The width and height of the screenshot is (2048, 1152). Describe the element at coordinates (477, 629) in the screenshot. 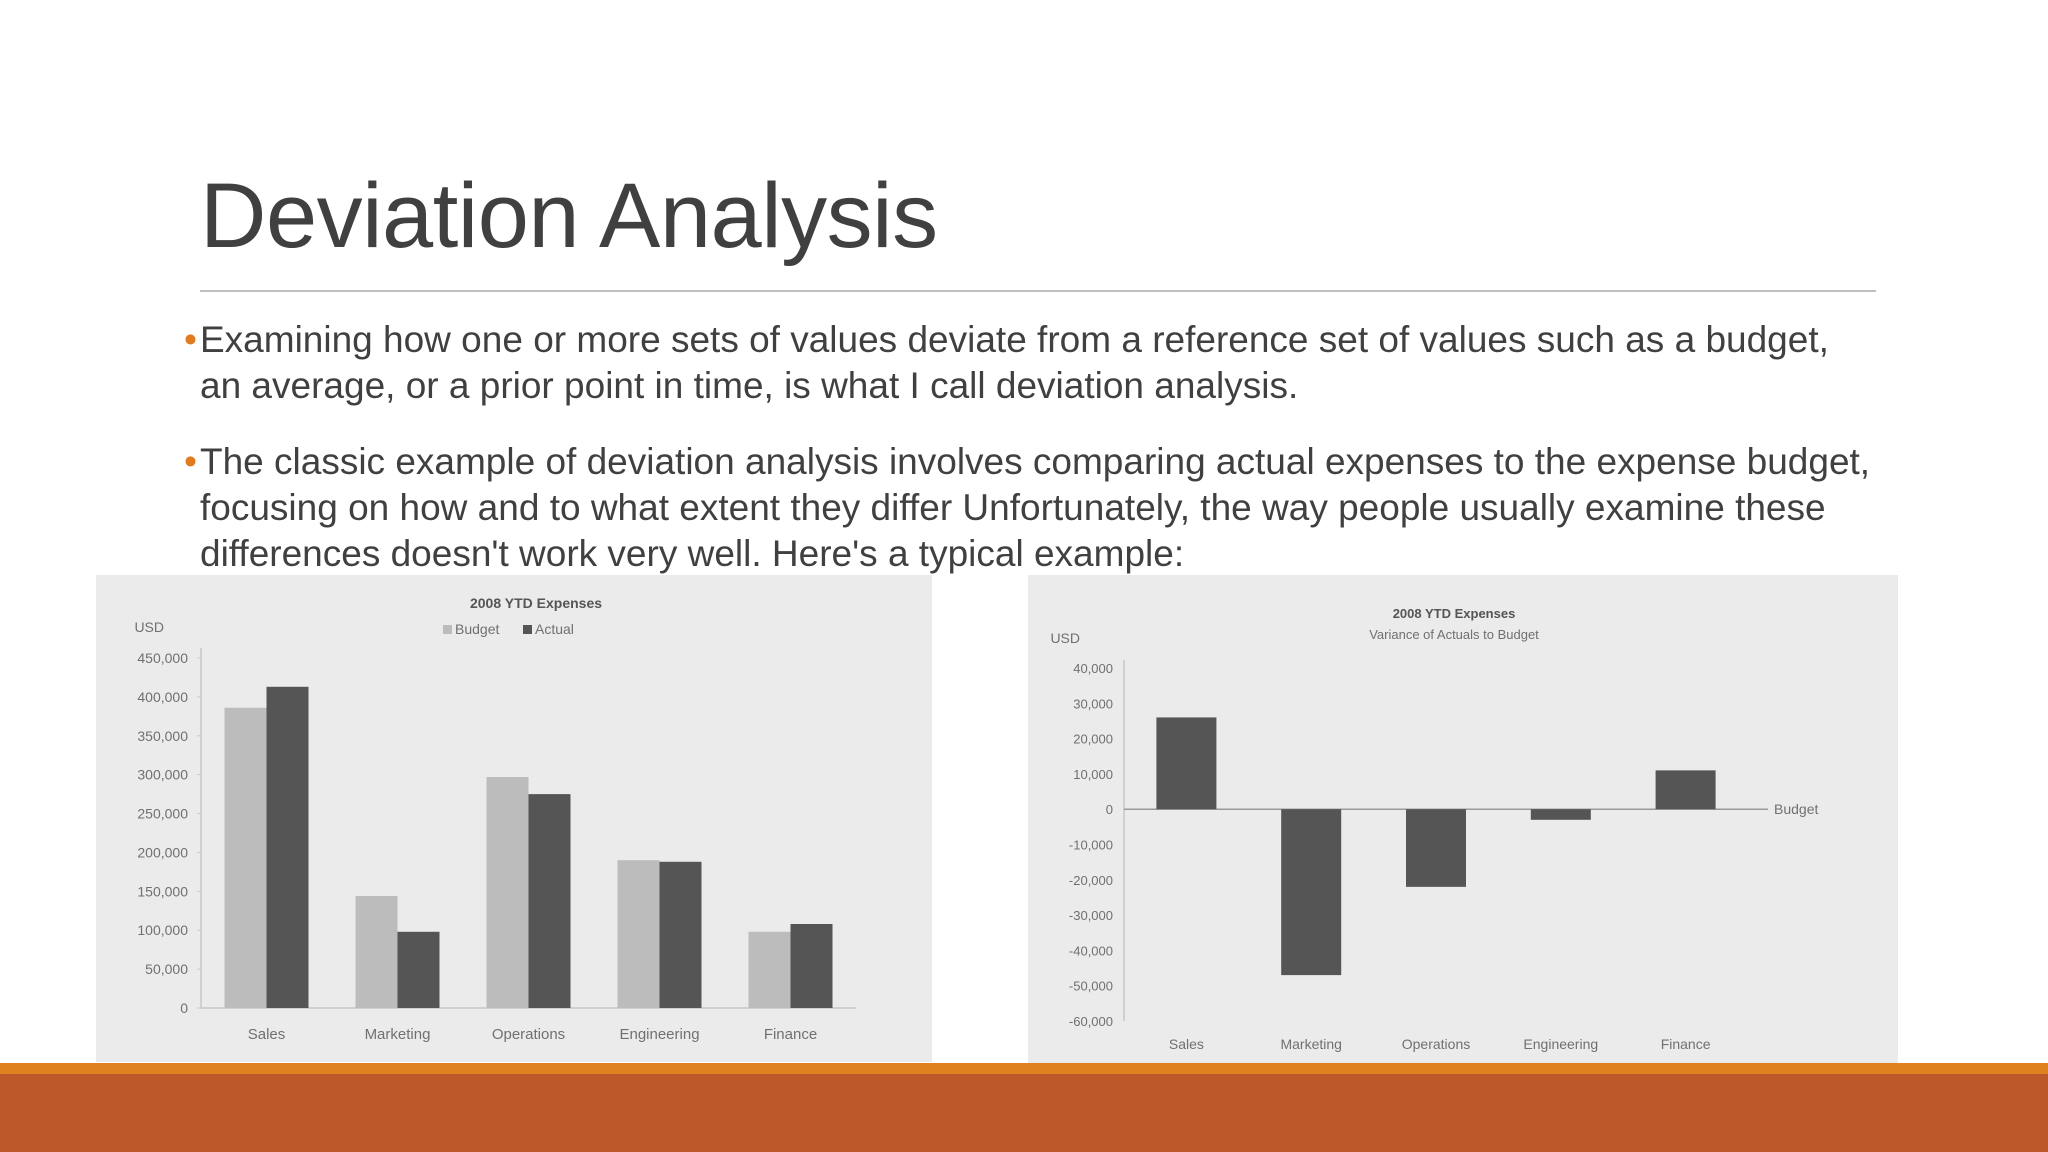

I see `legend-label: Budget` at that location.